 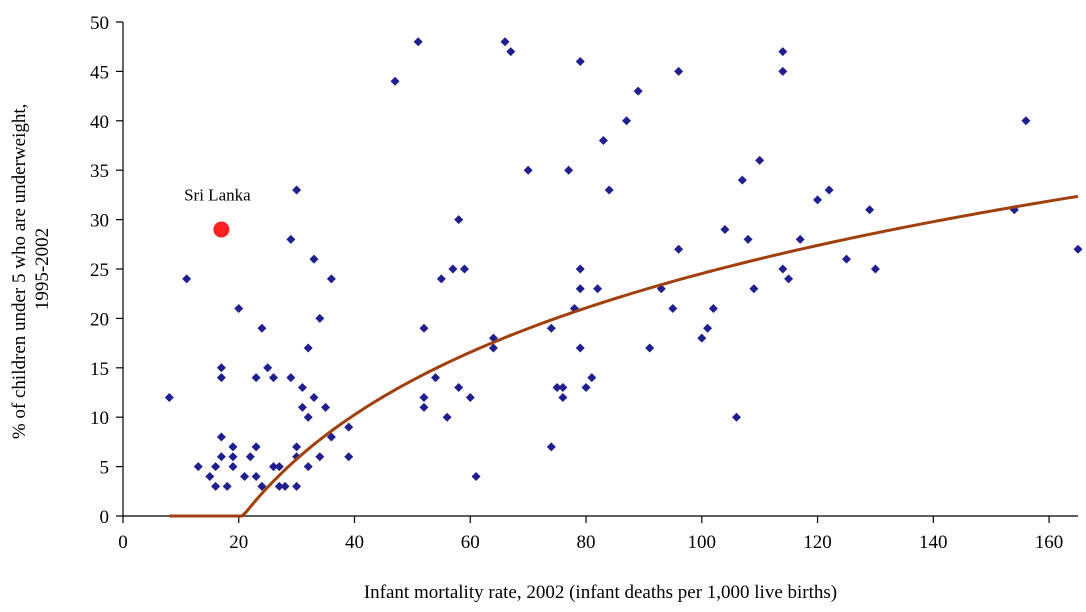 I want to click on y-tick-label: 25, so click(x=99, y=270).